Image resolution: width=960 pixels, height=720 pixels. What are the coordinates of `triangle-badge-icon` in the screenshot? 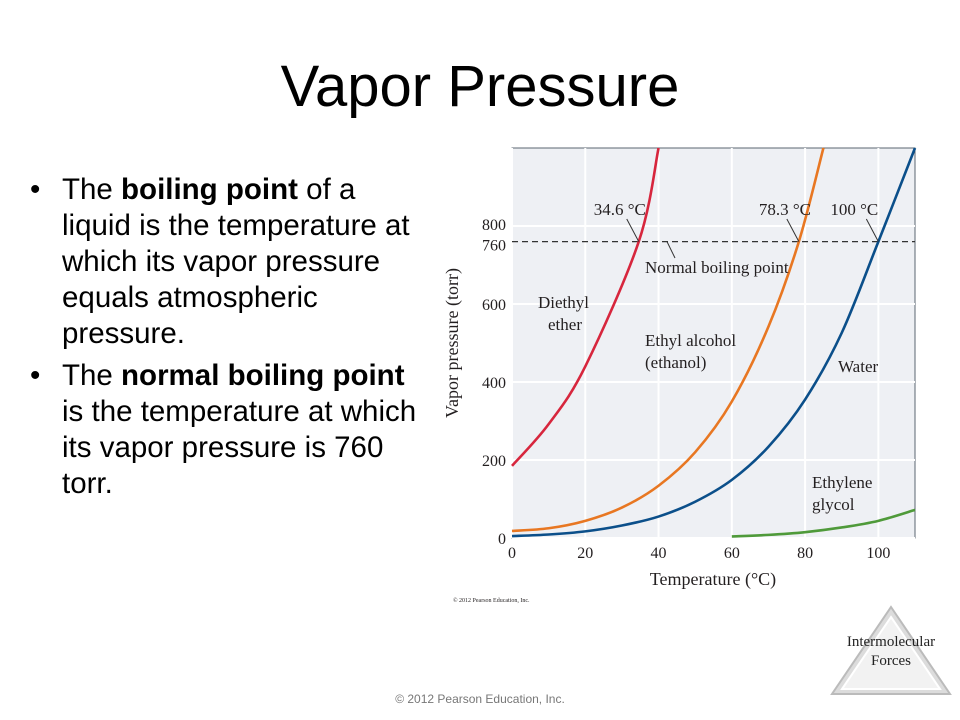 It's located at (891, 650).